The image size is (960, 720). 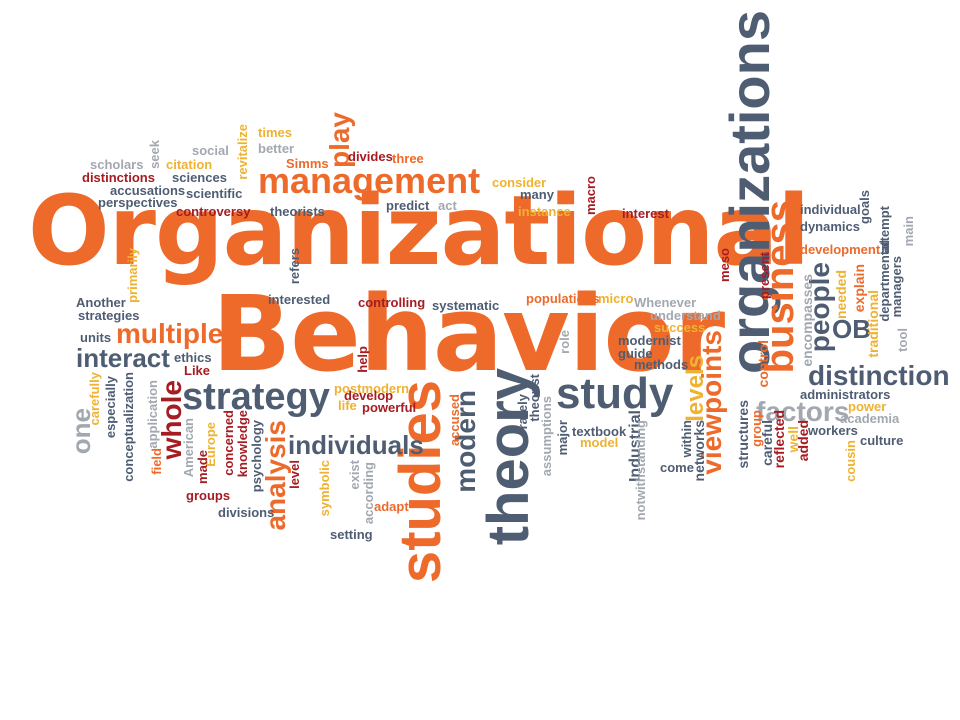 What do you see at coordinates (616, 298) in the screenshot?
I see `word: micro` at bounding box center [616, 298].